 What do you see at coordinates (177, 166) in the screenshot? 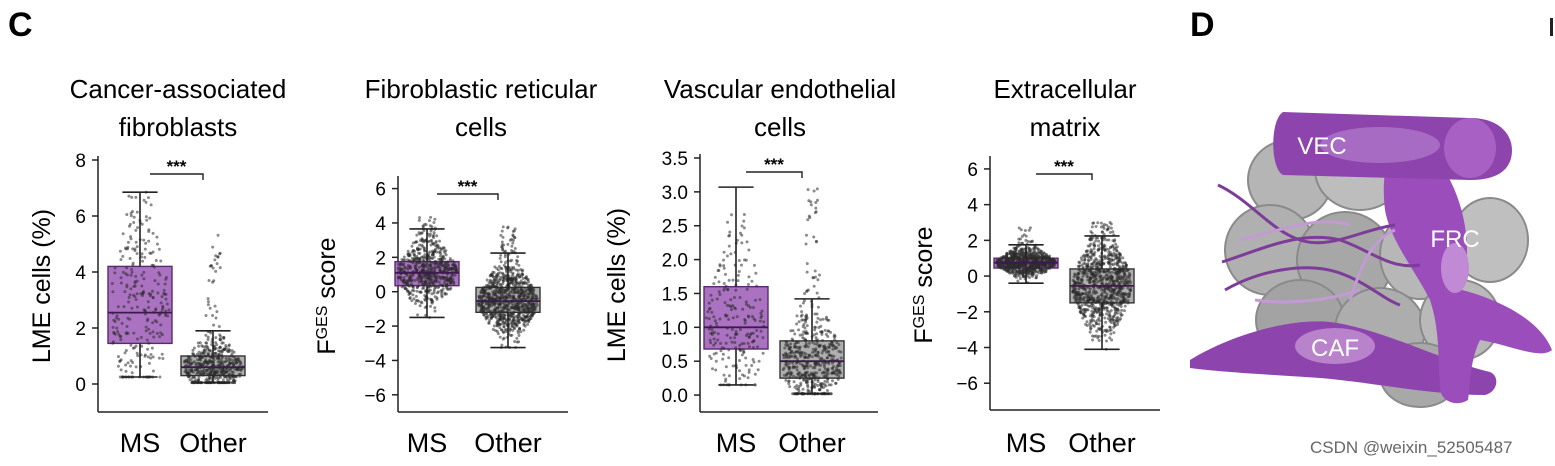
I see `significance-stars: ***` at bounding box center [177, 166].